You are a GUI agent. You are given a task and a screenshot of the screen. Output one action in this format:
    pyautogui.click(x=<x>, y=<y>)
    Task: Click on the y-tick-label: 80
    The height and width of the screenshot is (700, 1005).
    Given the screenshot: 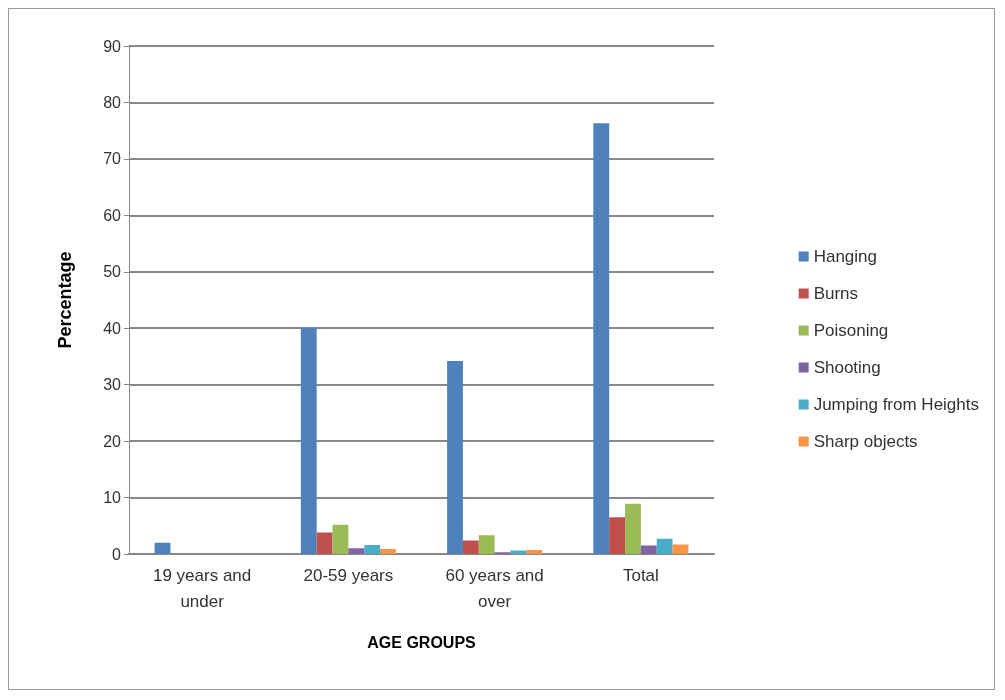 What is the action you would take?
    pyautogui.click(x=112, y=102)
    